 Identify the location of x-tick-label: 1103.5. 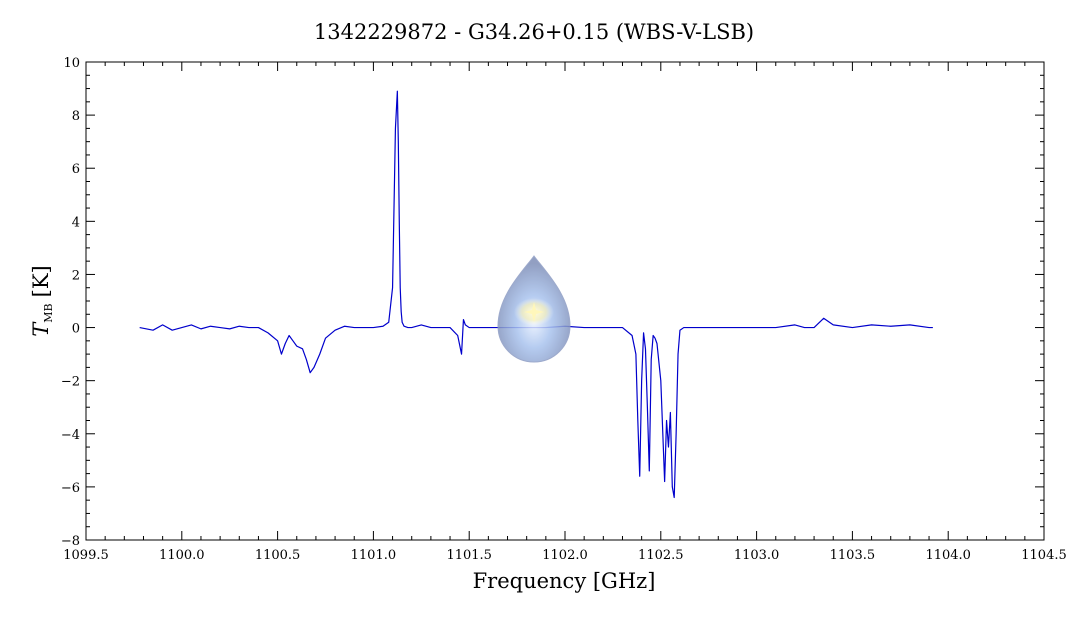
(853, 555).